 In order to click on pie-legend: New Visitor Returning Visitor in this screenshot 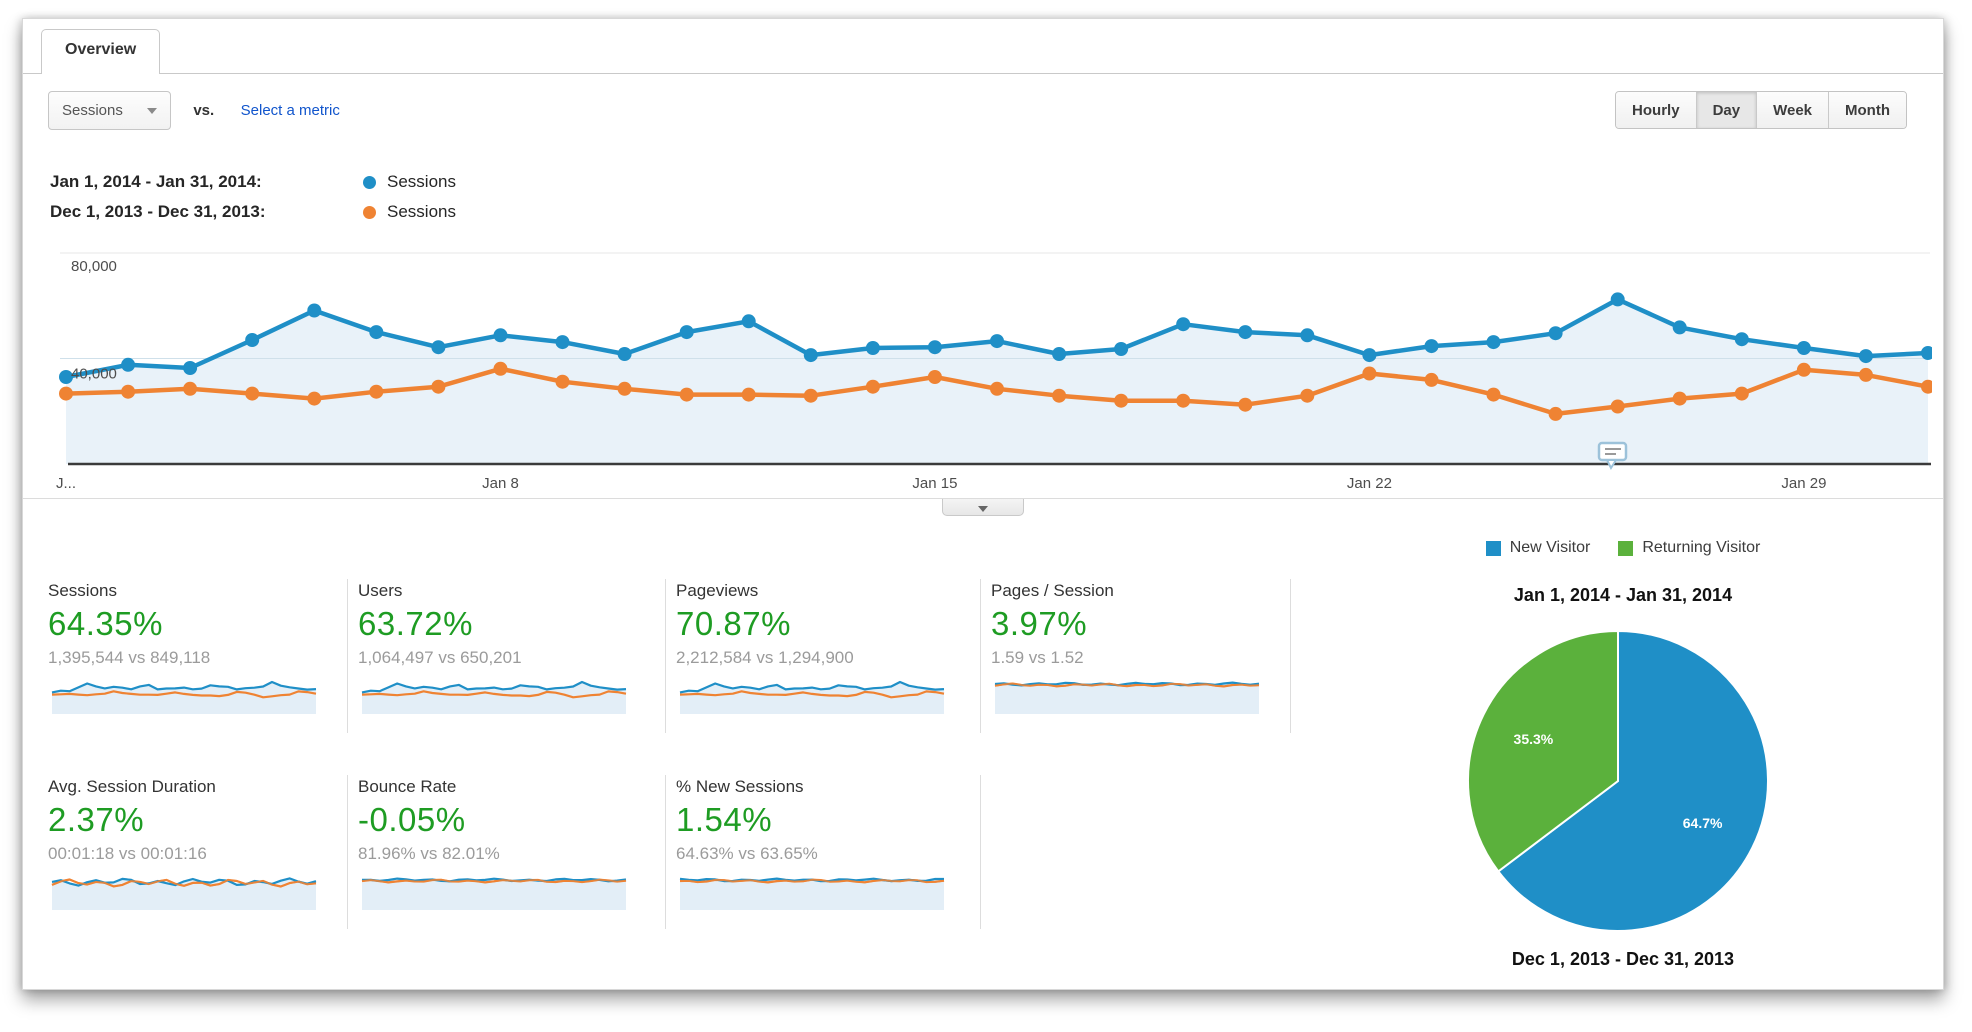, I will do `click(1623, 548)`.